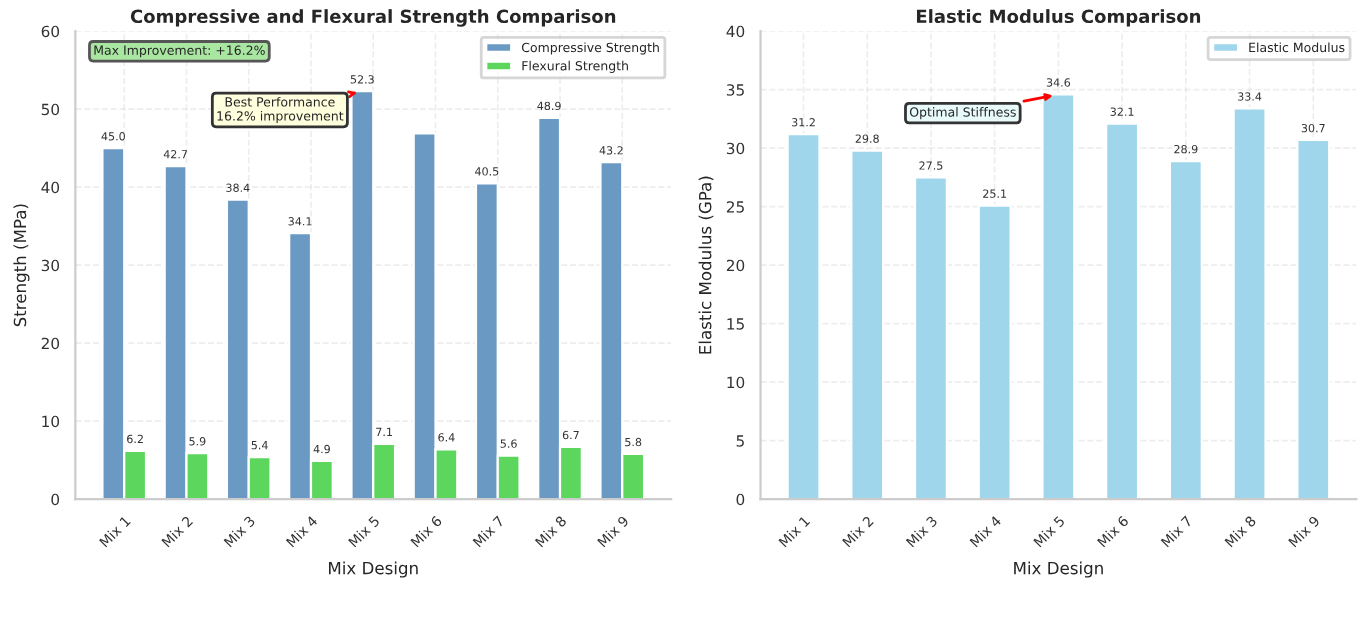  I want to click on chart-title: Compressive and Flexural Strength Comparison, so click(373, 18).